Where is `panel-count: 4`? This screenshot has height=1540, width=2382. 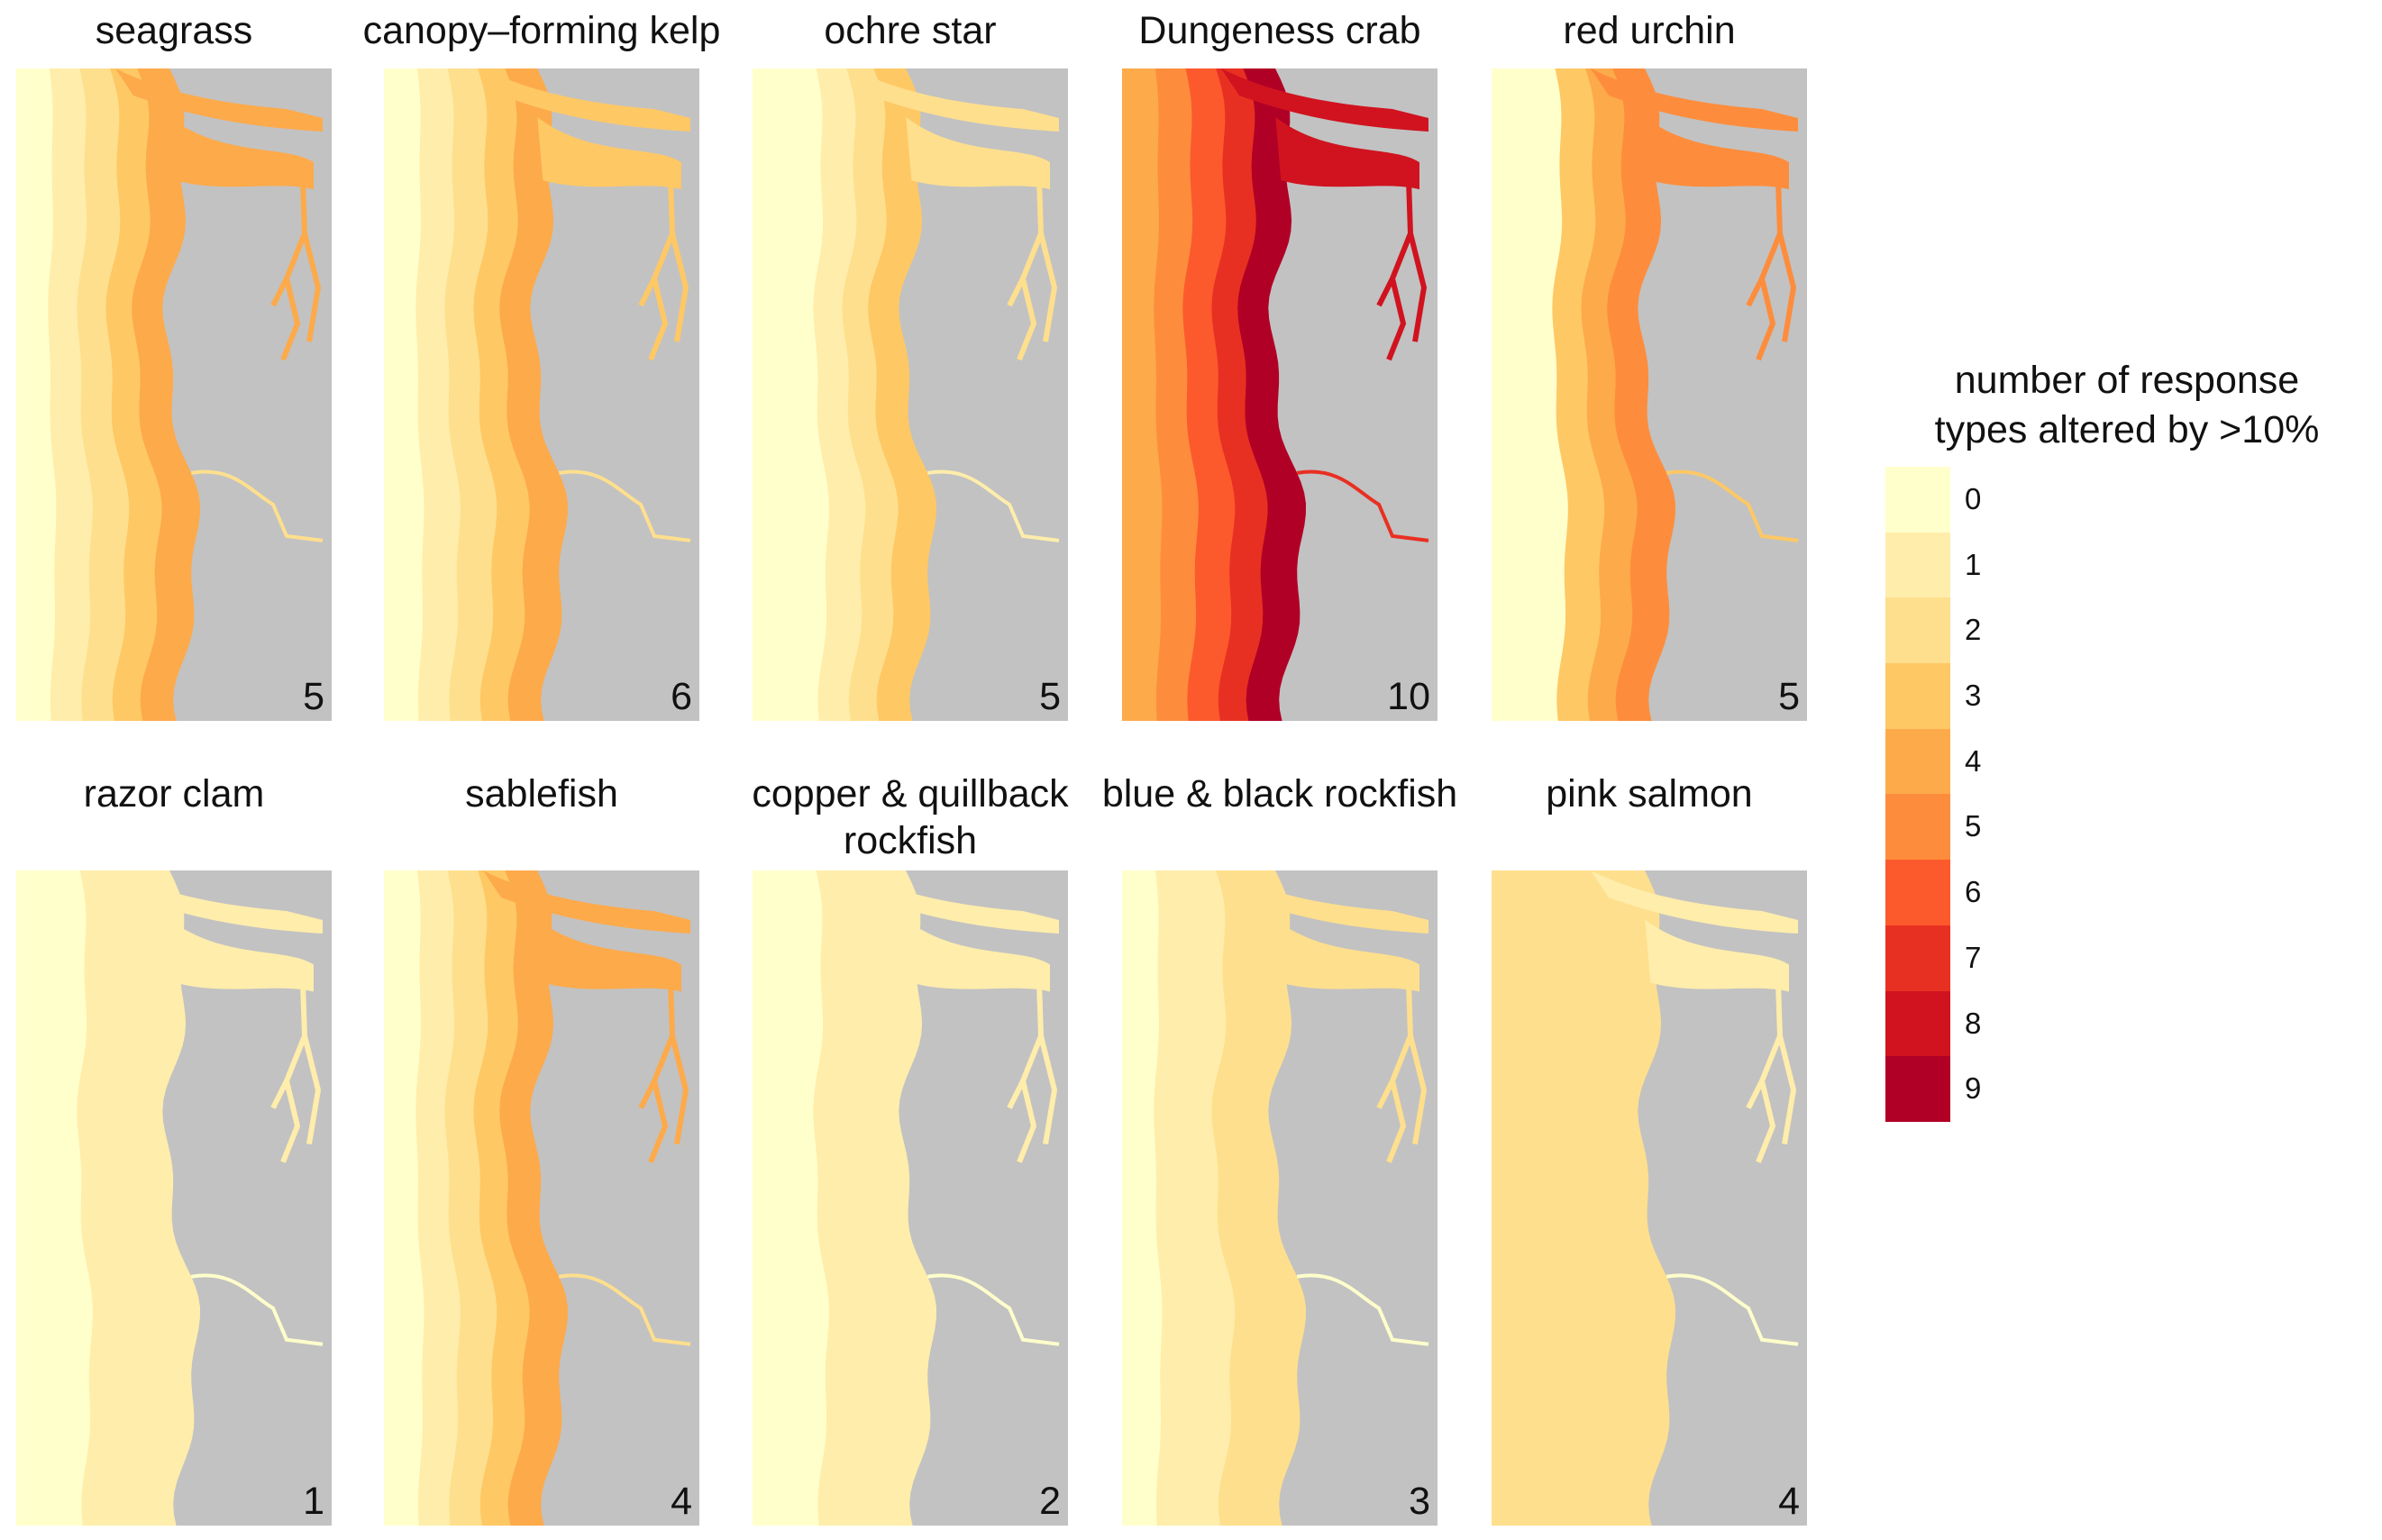
panel-count: 4 is located at coordinates (681, 1501).